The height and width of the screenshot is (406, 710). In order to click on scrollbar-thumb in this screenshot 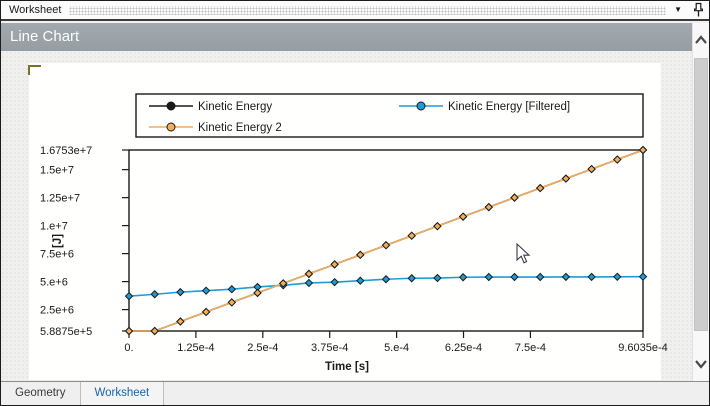, I will do `click(701, 194)`.